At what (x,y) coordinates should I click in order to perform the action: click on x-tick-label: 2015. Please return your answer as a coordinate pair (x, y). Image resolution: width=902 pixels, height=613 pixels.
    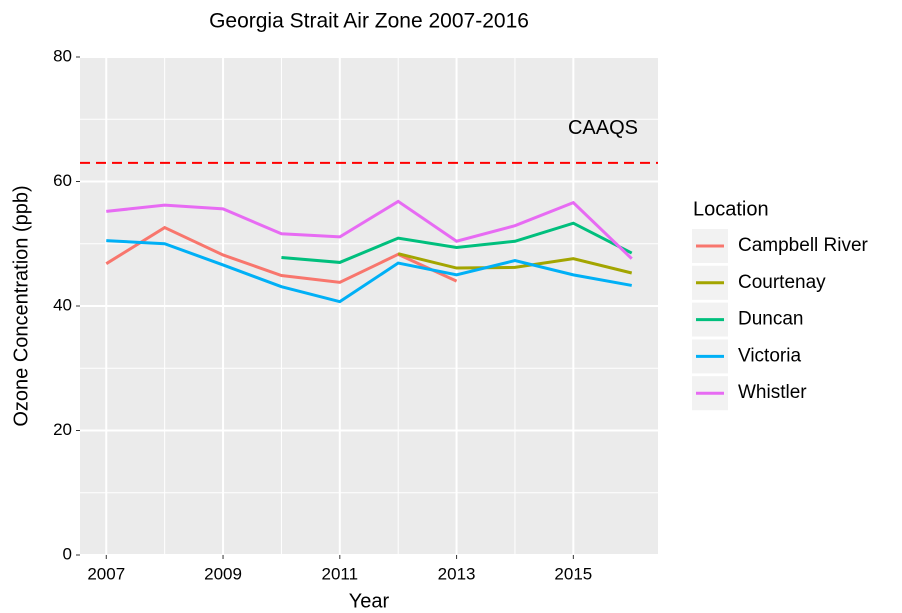
    Looking at the image, I should click on (573, 573).